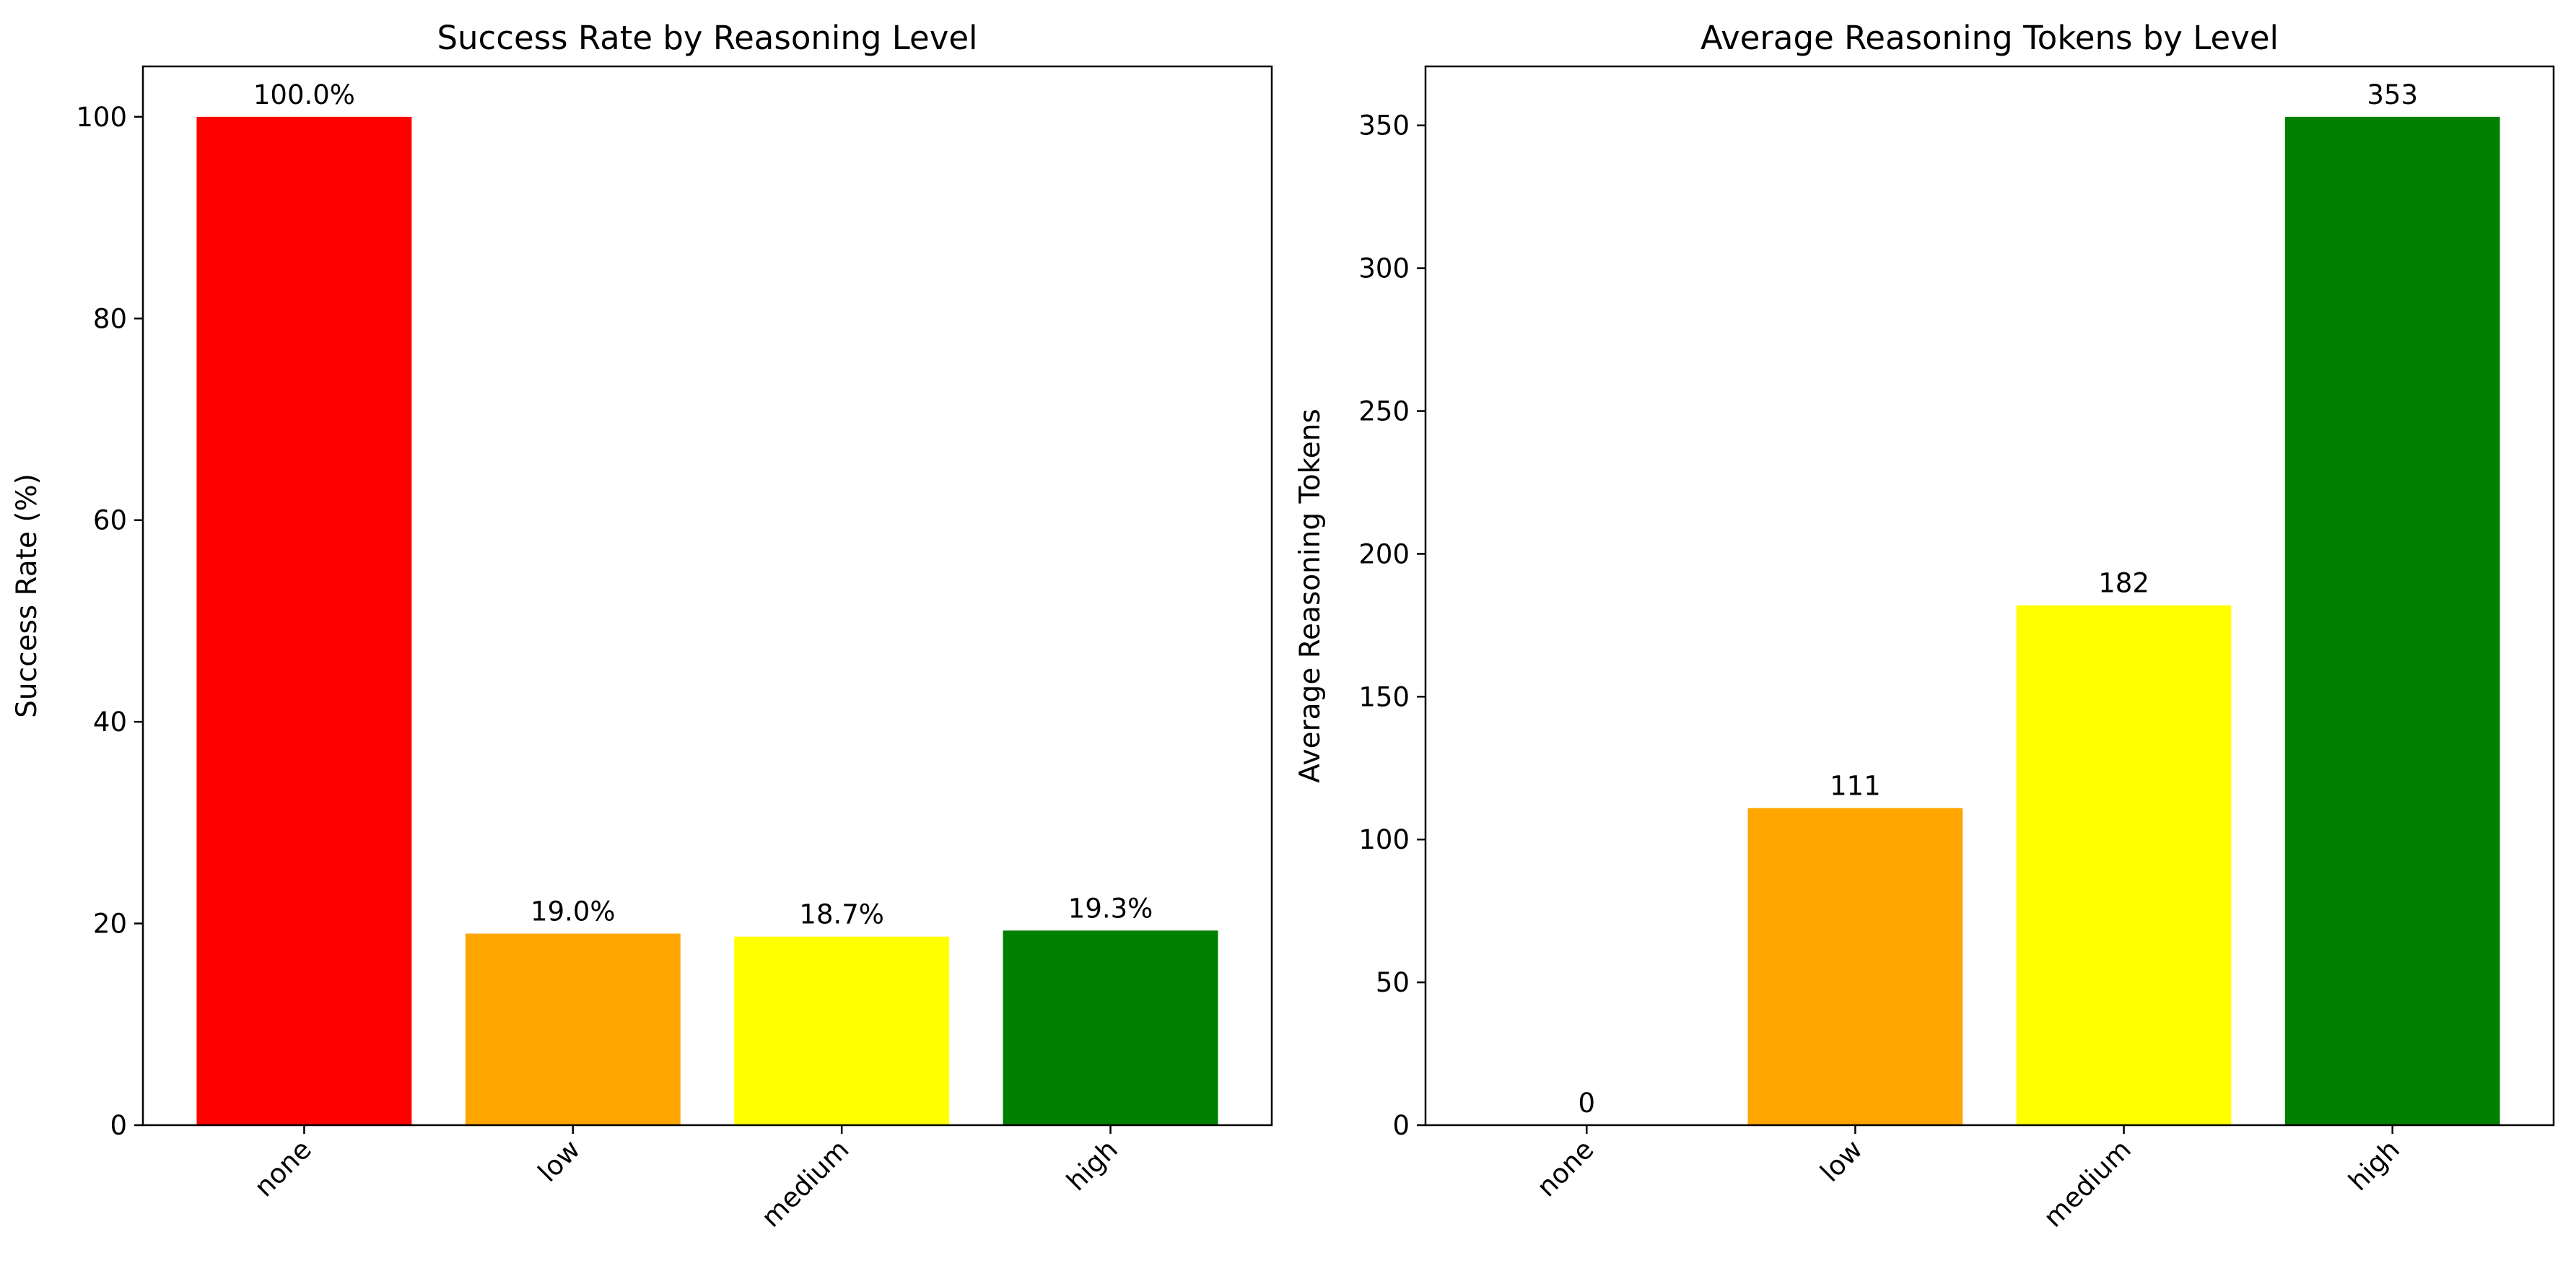 This screenshot has height=1276, width=2576. Describe the element at coordinates (1384, 696) in the screenshot. I see `y-tick-label: 150` at that location.